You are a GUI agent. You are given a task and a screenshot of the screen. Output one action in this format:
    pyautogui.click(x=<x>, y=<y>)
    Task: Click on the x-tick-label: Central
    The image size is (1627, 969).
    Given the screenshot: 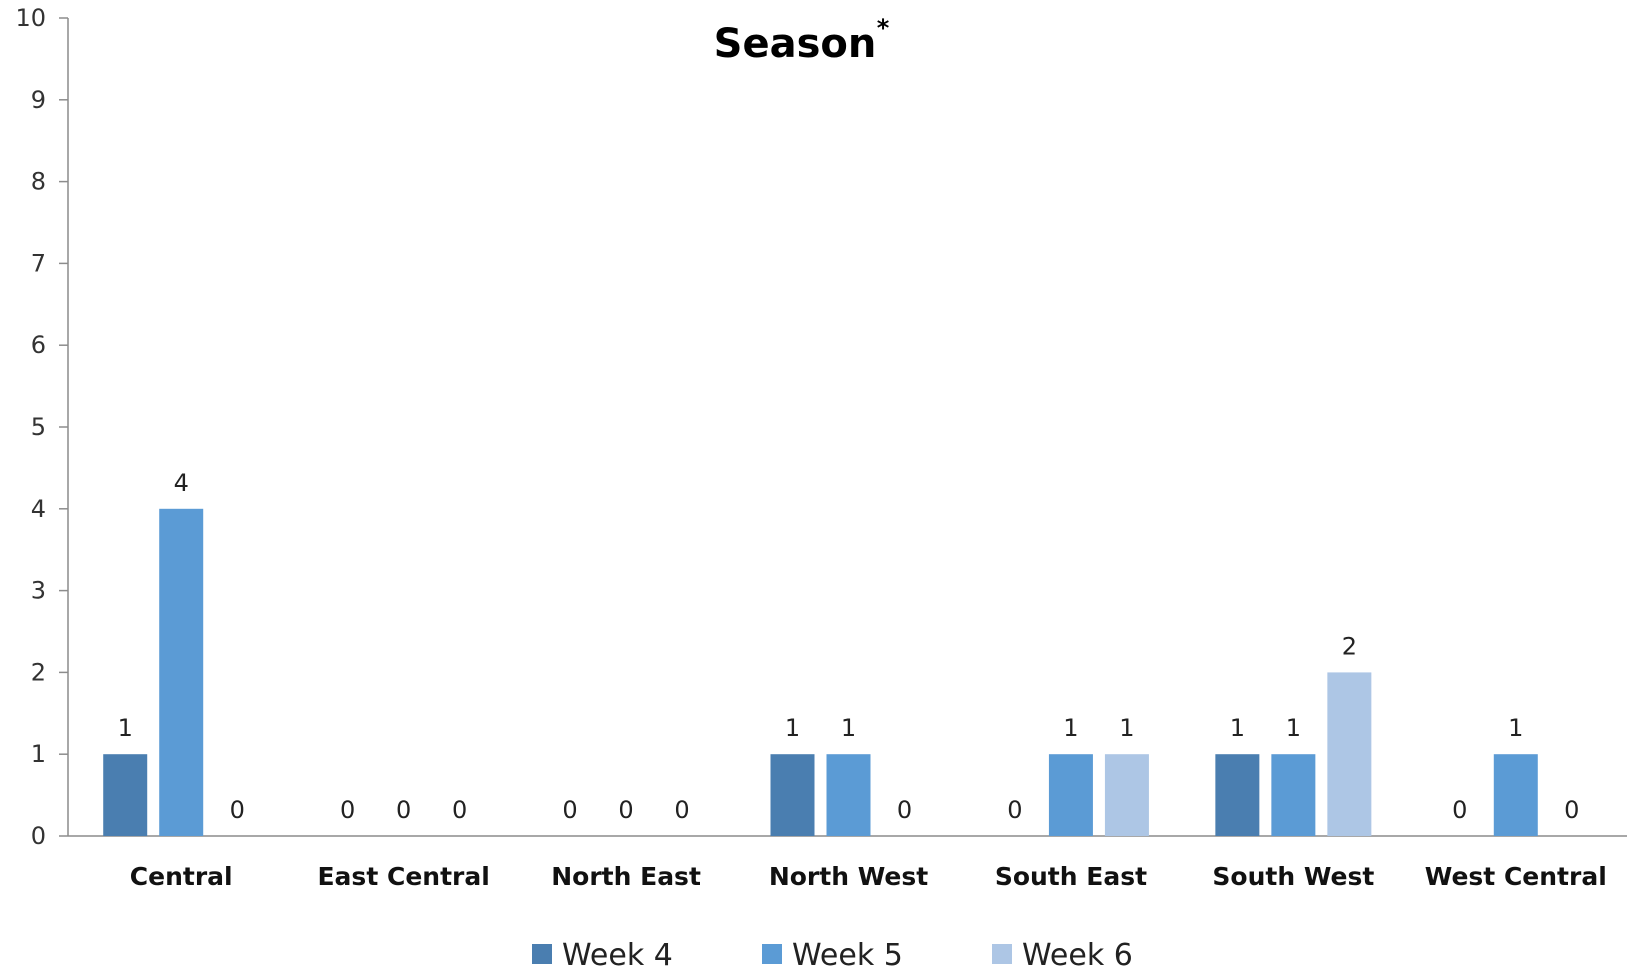 What is the action you would take?
    pyautogui.click(x=181, y=876)
    